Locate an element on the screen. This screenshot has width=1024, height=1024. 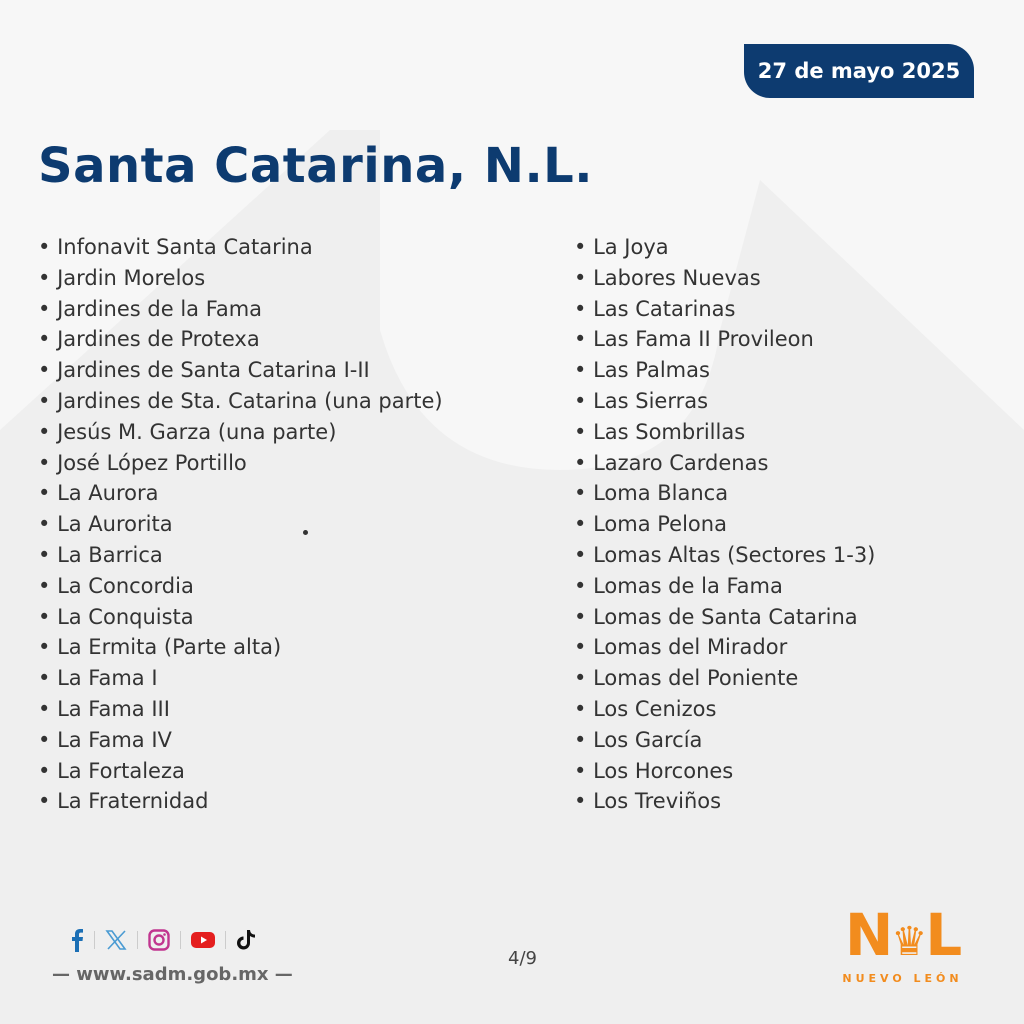
list-item: Los Horcones is located at coordinates (724, 771).